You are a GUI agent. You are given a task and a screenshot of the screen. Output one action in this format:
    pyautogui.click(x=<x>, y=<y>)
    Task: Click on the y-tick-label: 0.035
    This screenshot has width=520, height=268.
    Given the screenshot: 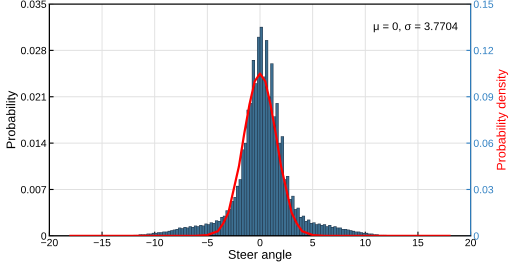 What is the action you would take?
    pyautogui.click(x=33, y=4)
    